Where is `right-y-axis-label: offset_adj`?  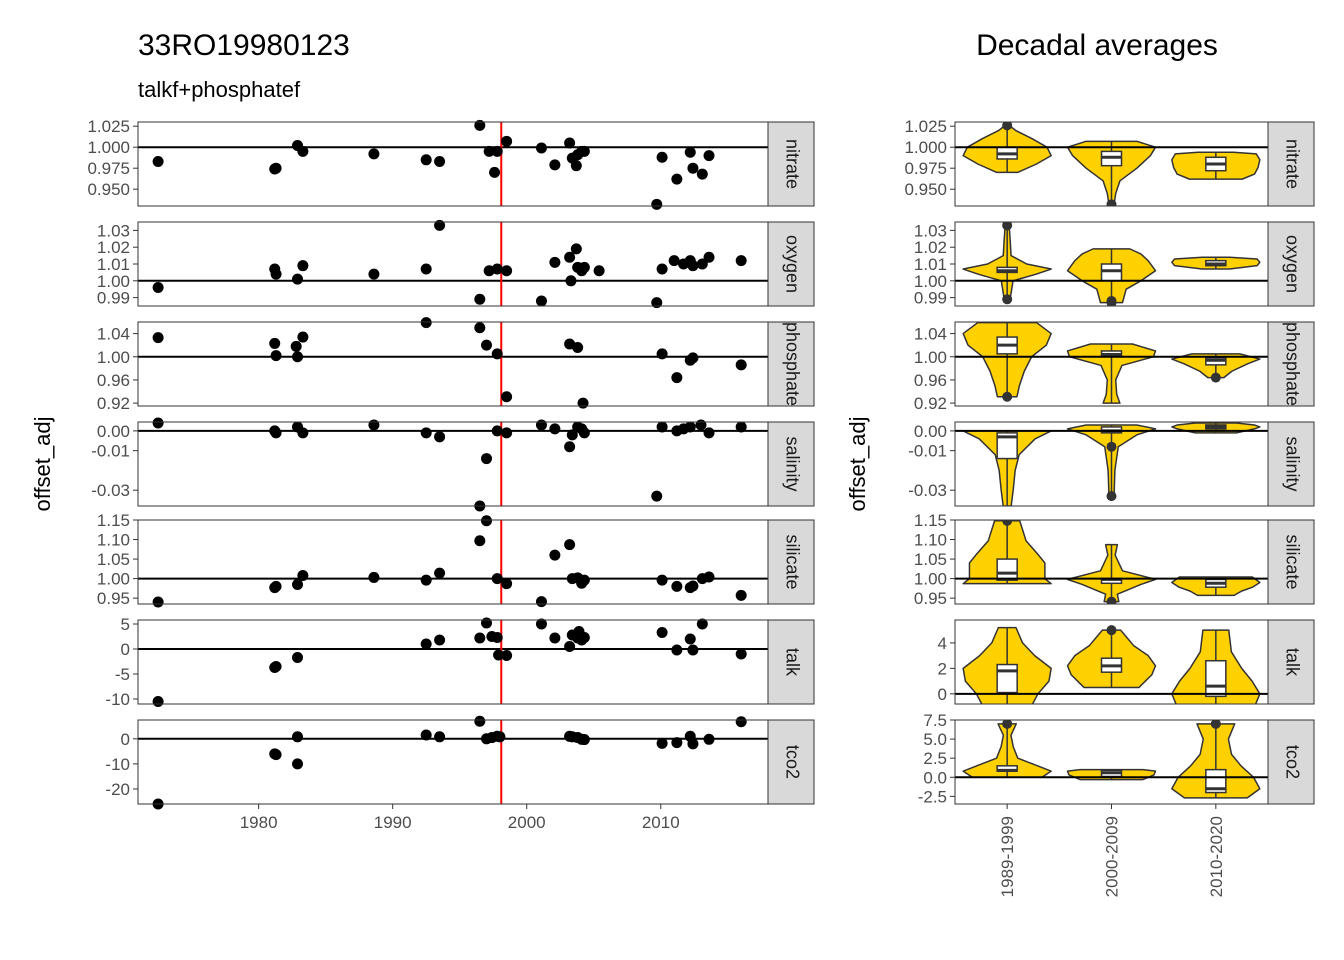
right-y-axis-label: offset_adj is located at coordinates (857, 463).